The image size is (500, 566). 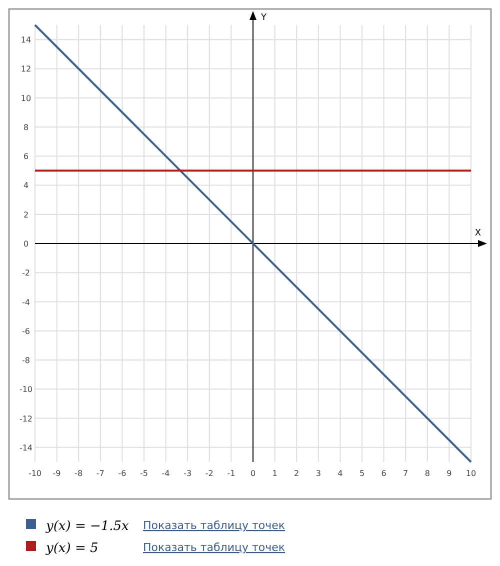 I want to click on x-tick-label: -6, so click(x=122, y=473).